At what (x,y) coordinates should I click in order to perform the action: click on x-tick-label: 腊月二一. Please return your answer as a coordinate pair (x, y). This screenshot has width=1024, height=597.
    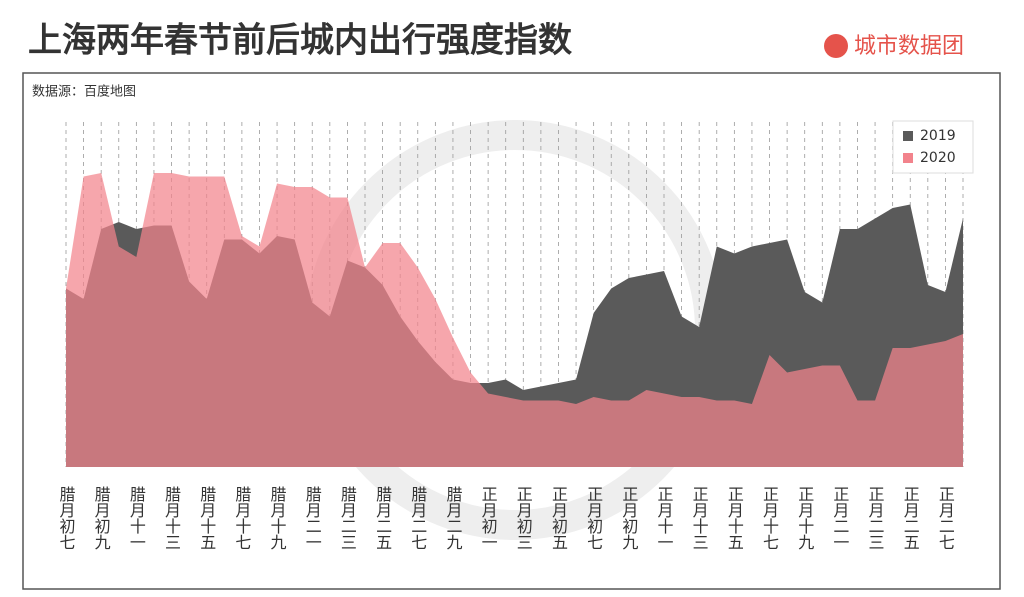
    Looking at the image, I should click on (312, 518).